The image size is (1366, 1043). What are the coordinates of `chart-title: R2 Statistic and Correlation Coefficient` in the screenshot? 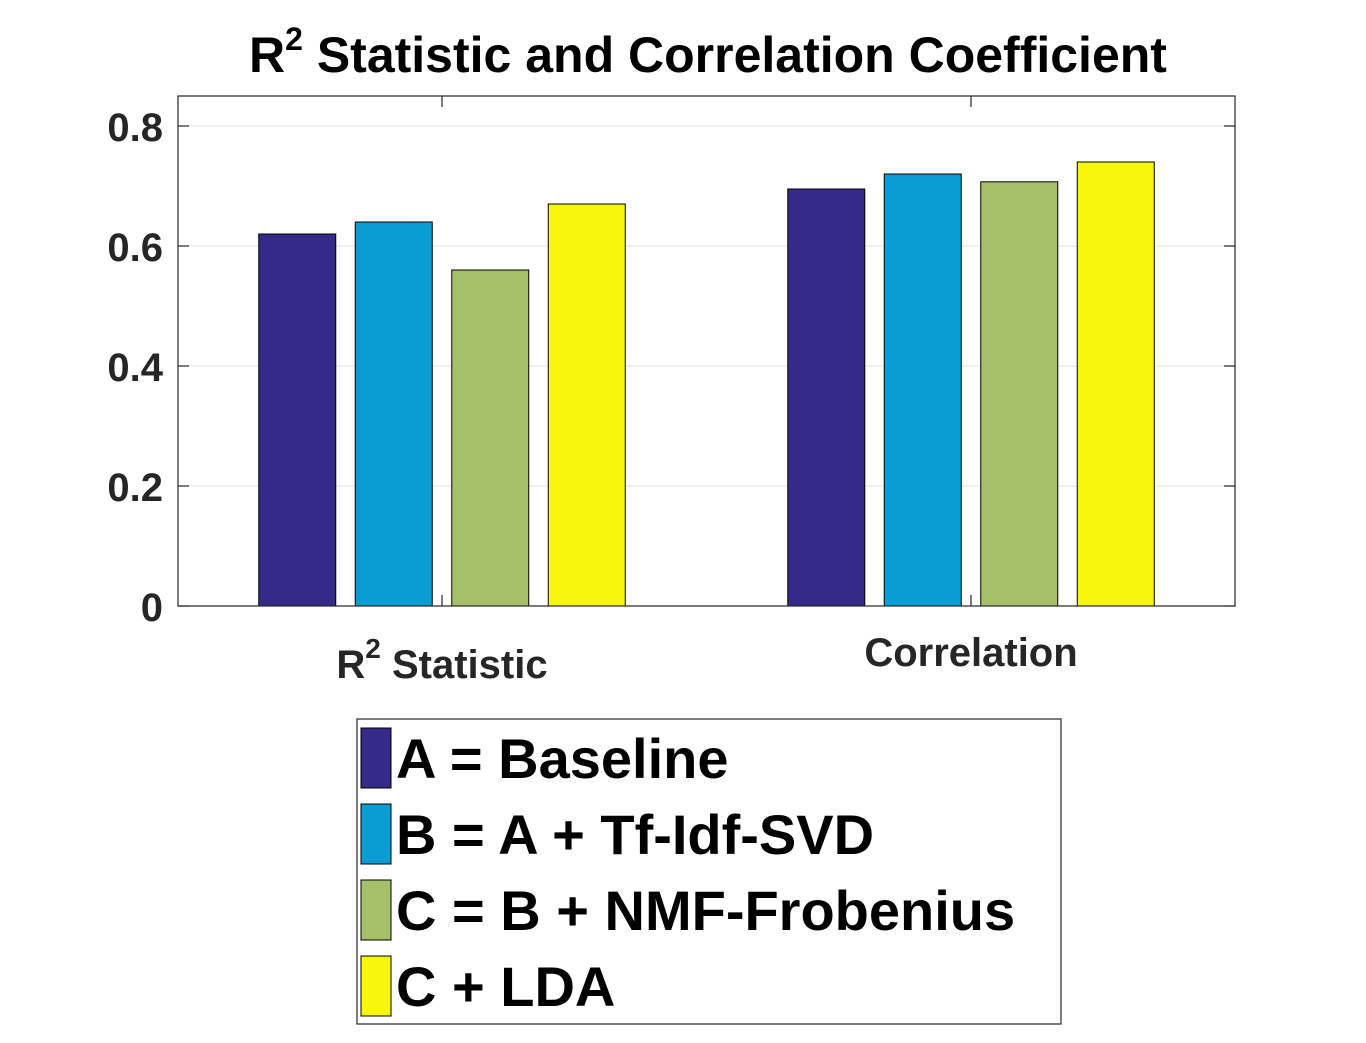 It's located at (708, 52).